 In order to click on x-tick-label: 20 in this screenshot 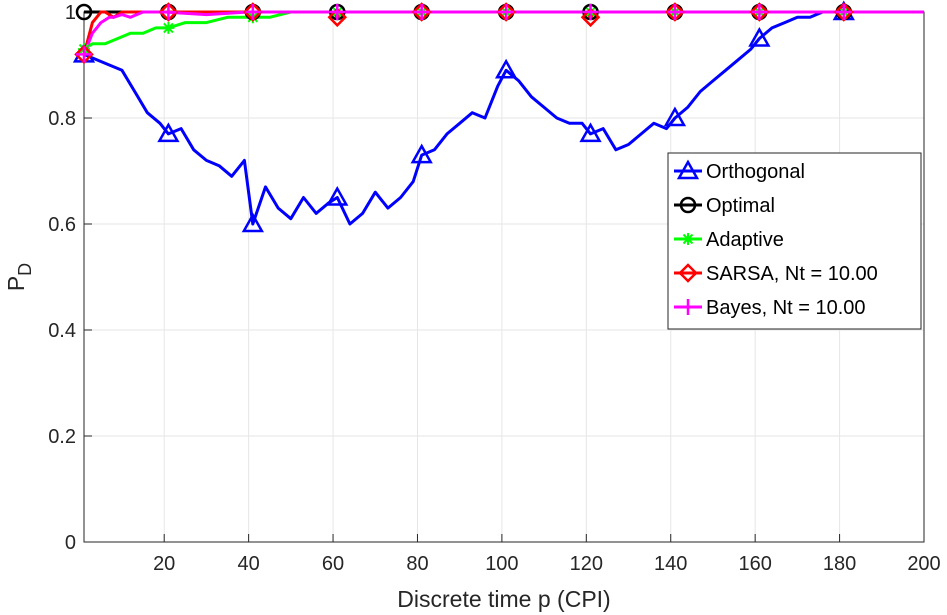, I will do `click(164, 564)`.